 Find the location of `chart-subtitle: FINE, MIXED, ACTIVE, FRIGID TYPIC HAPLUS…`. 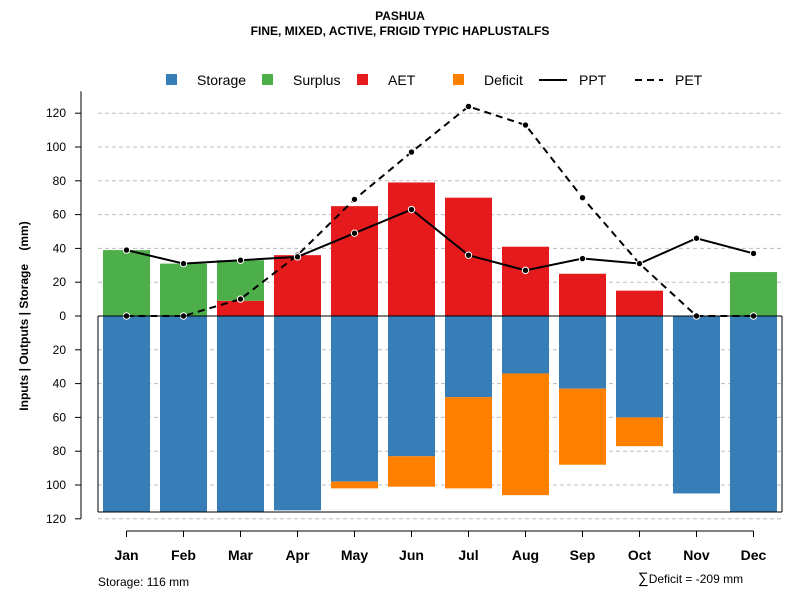

chart-subtitle: FINE, MIXED, ACTIVE, FRIGID TYPIC HAPLUS… is located at coordinates (400, 31).